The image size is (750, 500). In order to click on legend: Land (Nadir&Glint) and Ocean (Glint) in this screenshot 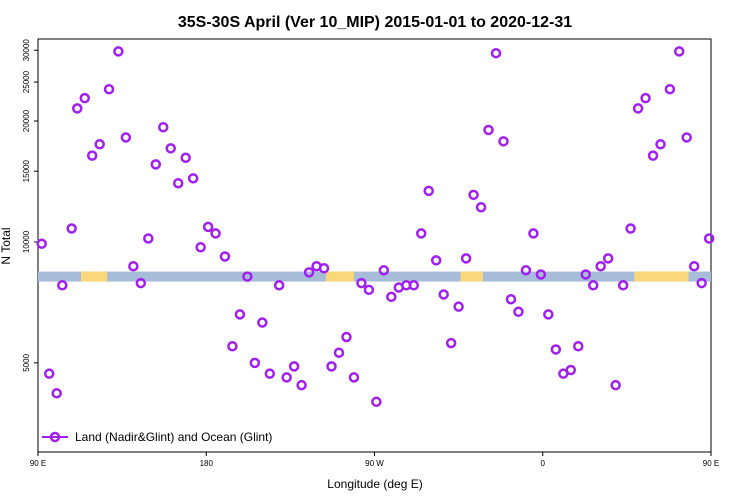, I will do `click(157, 437)`.